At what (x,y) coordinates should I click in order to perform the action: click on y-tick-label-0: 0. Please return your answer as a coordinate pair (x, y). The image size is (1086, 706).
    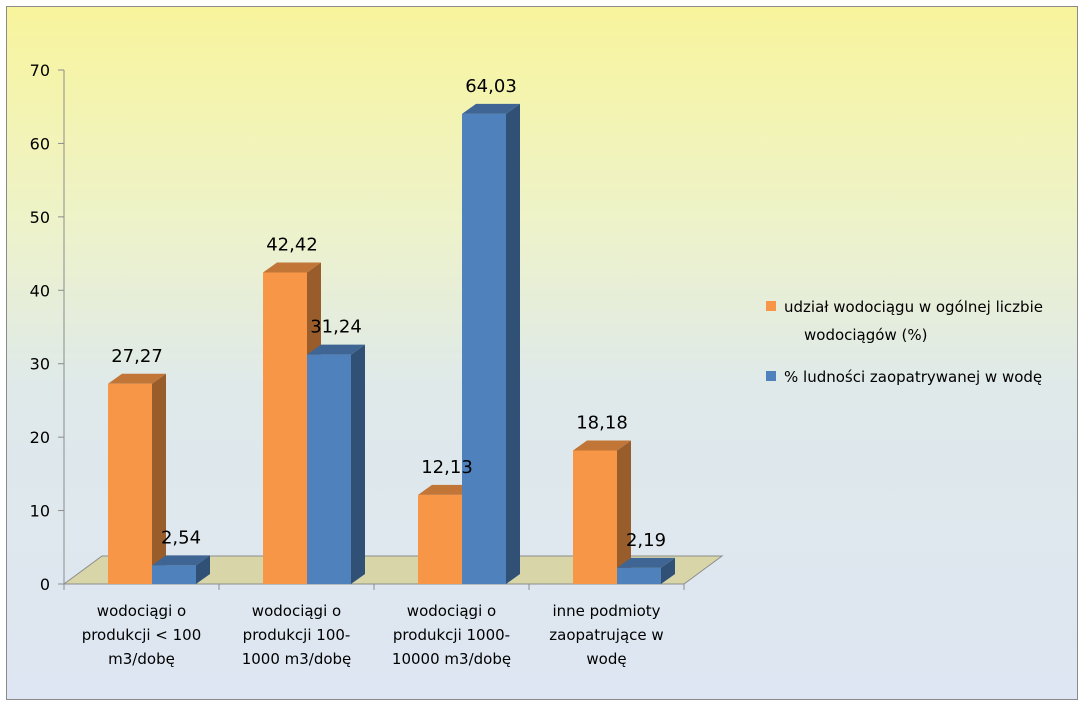
    Looking at the image, I should click on (45, 584).